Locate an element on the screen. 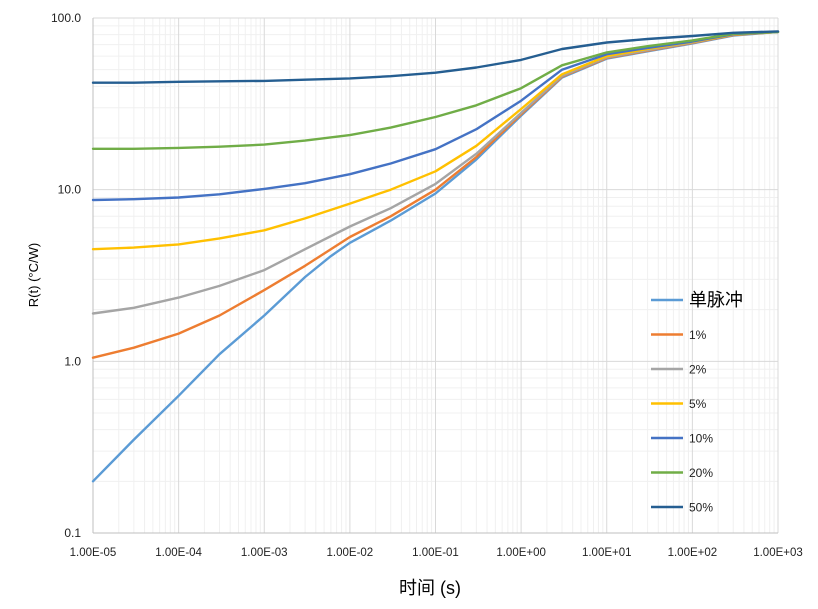  legend-label-0: 单脉冲 is located at coordinates (716, 300).